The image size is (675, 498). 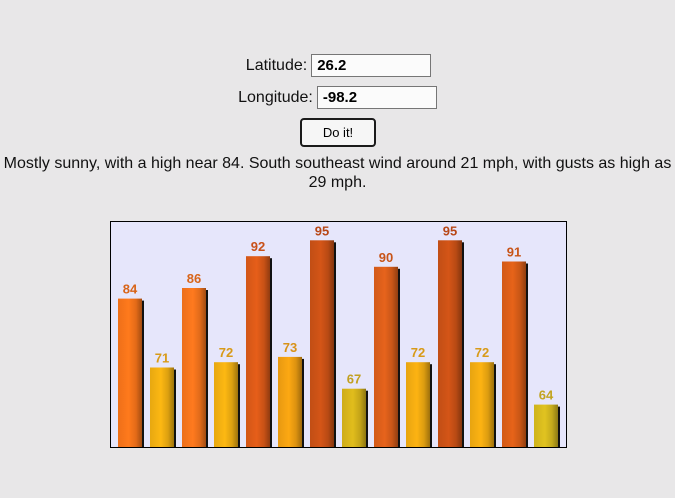 I want to click on bar-value-label-12: 72, so click(x=482, y=352).